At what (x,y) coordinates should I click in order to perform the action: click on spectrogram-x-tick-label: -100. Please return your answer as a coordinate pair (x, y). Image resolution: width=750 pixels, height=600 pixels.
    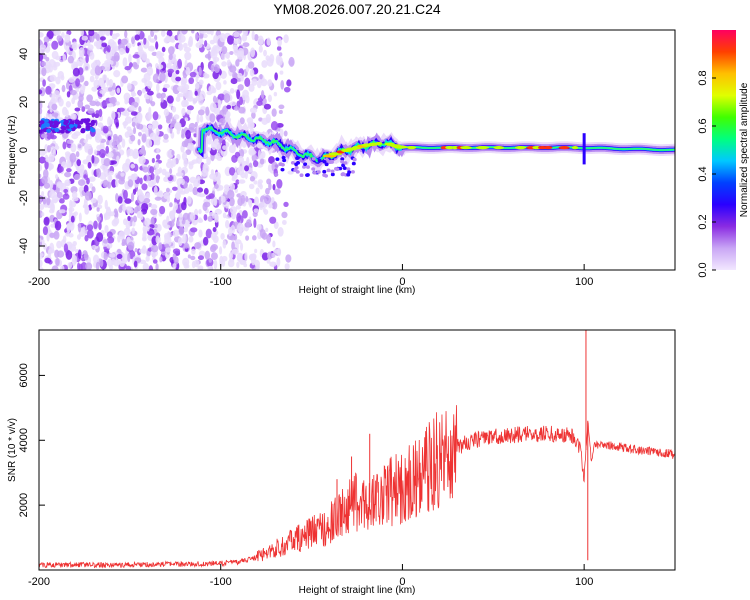
    Looking at the image, I should click on (221, 282).